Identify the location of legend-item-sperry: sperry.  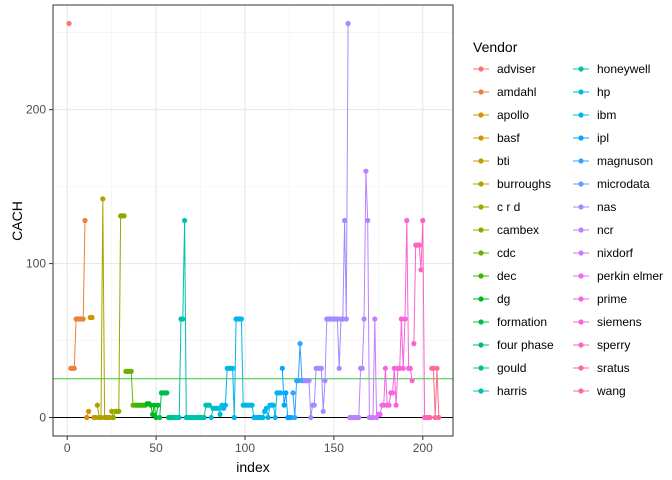
(601, 345).